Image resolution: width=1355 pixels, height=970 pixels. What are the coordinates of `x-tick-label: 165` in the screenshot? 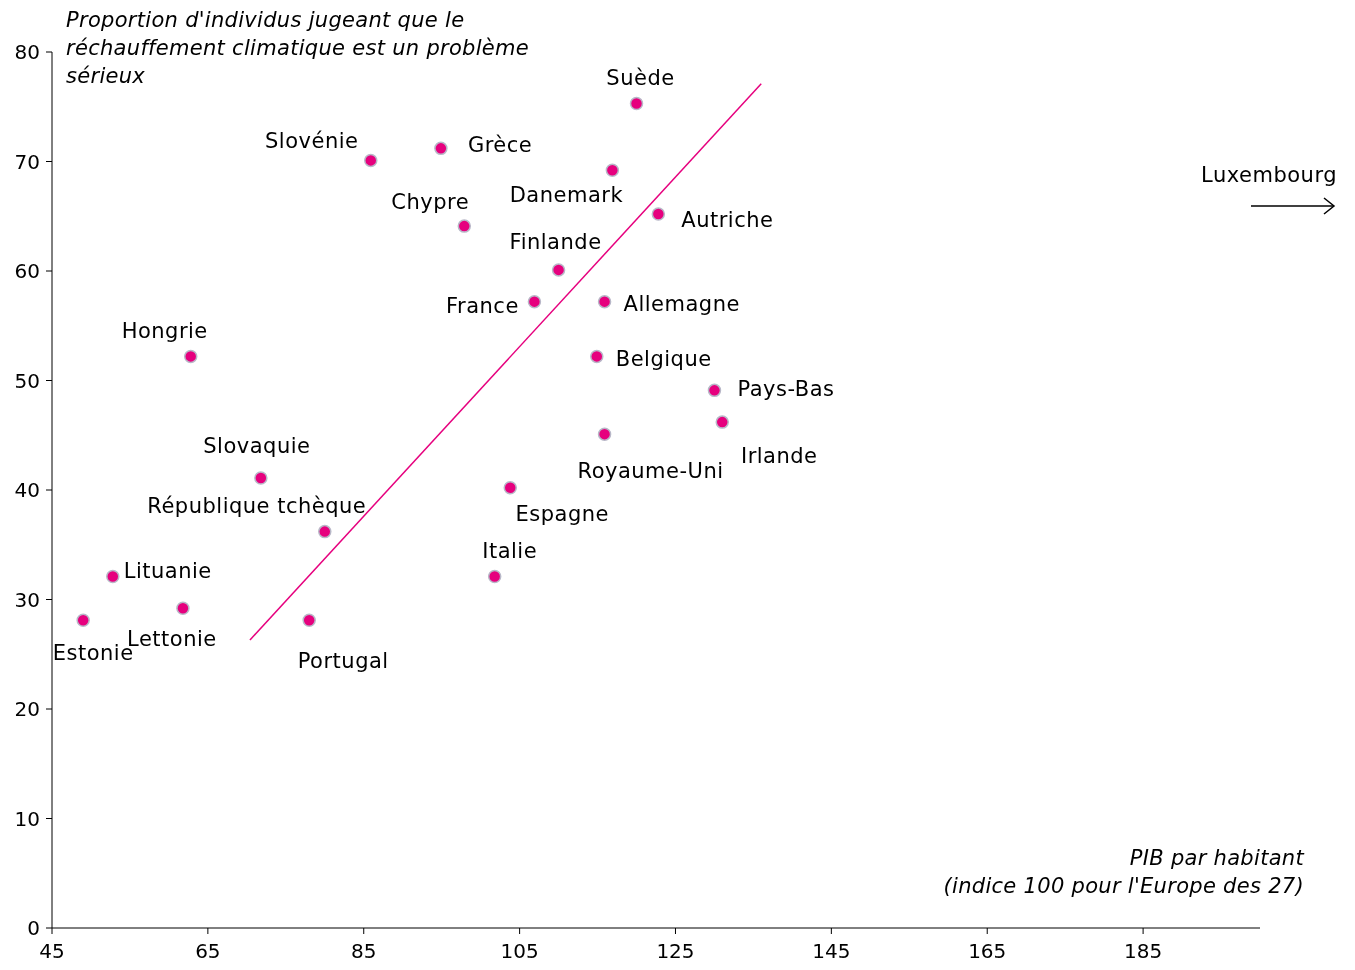 It's located at (987, 951).